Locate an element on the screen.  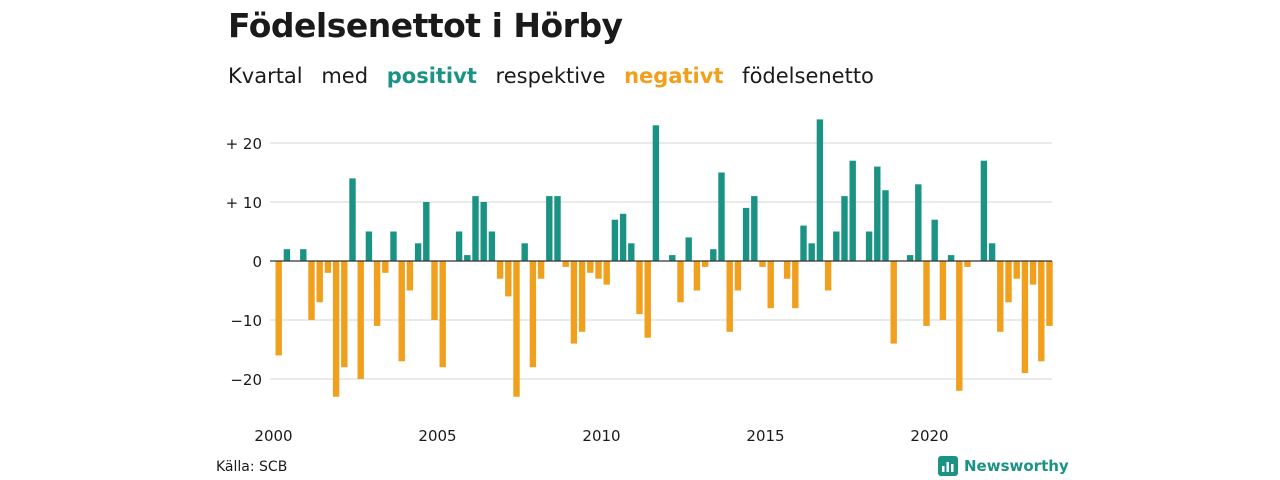
chart-title: Födelsenettot i Hörby is located at coordinates (425, 25).